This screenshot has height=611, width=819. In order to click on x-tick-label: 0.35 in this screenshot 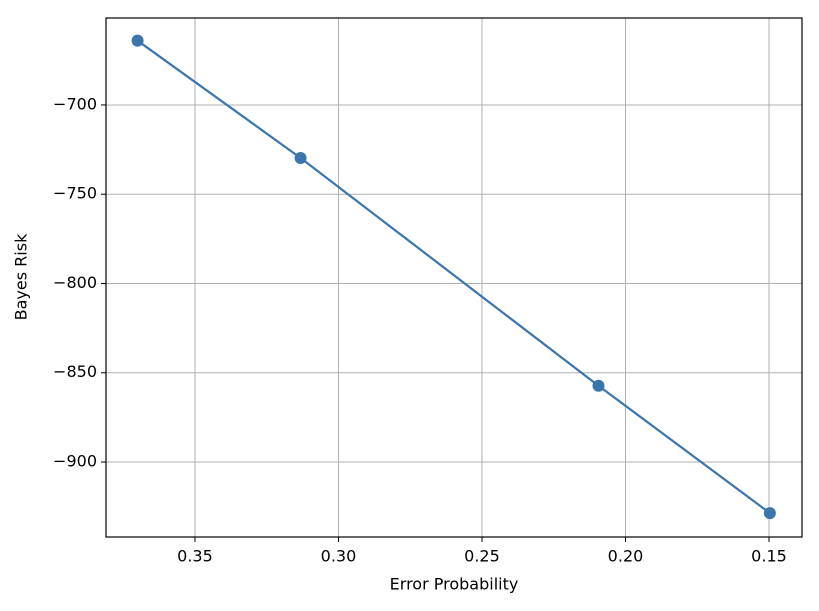, I will do `click(195, 556)`.